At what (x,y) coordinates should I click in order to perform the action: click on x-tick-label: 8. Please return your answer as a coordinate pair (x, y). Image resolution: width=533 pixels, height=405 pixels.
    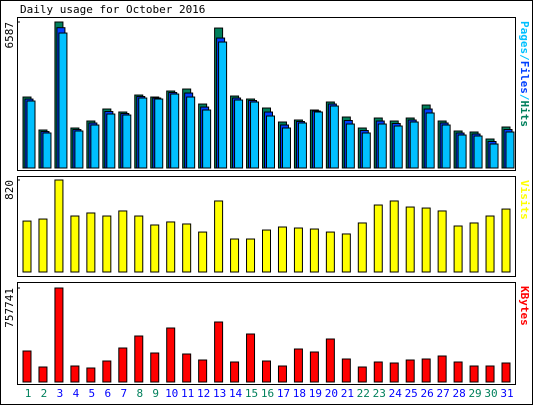
    Looking at the image, I should click on (139, 393).